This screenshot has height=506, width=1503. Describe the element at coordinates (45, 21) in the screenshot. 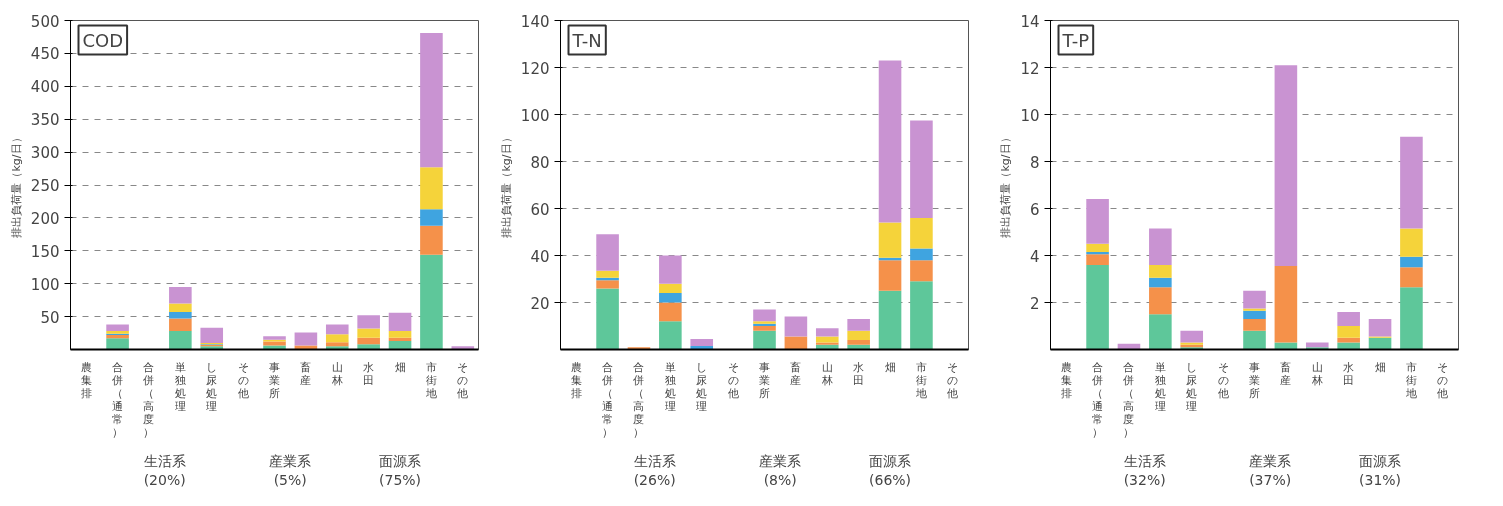

I see `y-tick-label: 500` at that location.